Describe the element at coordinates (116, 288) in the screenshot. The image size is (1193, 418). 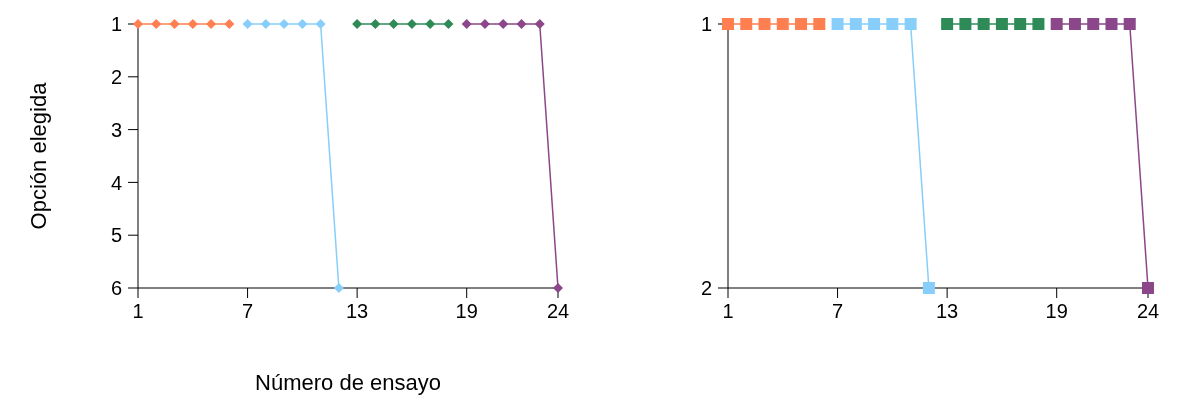
I see `y-tick-label: 6` at that location.